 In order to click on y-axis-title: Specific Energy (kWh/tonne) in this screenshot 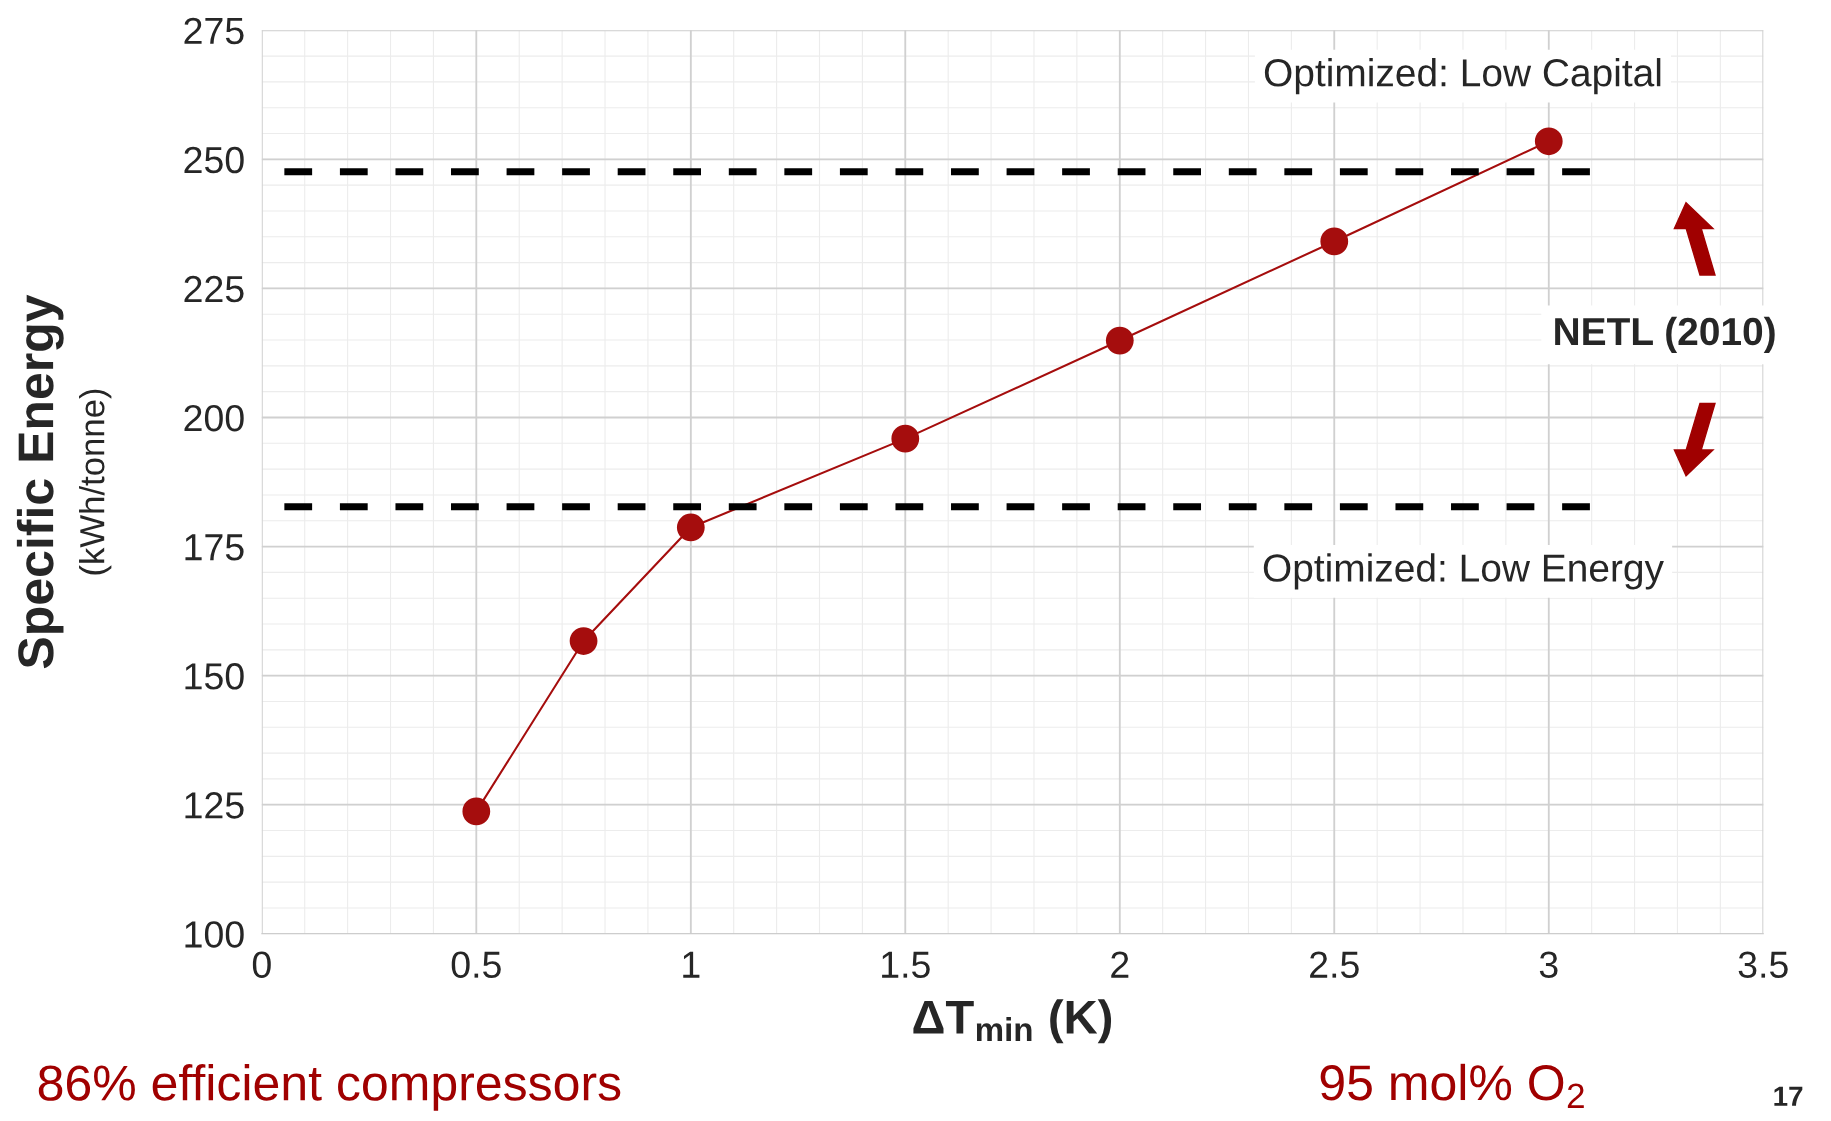, I will do `click(64, 481)`.